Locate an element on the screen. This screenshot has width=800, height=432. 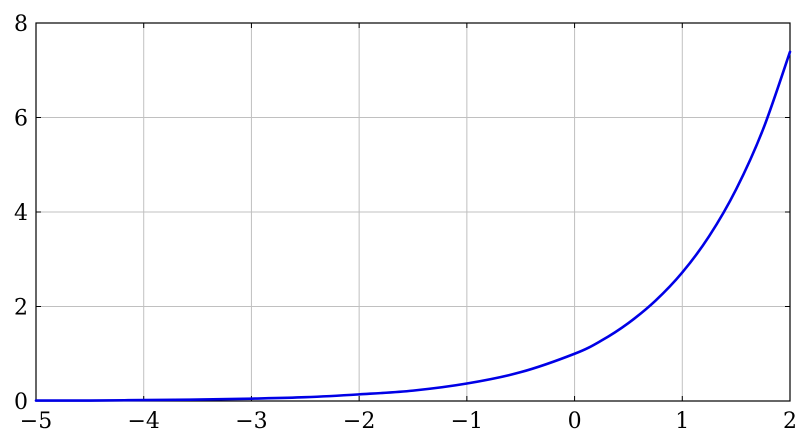
x-tick-label: −5 is located at coordinates (36, 420).